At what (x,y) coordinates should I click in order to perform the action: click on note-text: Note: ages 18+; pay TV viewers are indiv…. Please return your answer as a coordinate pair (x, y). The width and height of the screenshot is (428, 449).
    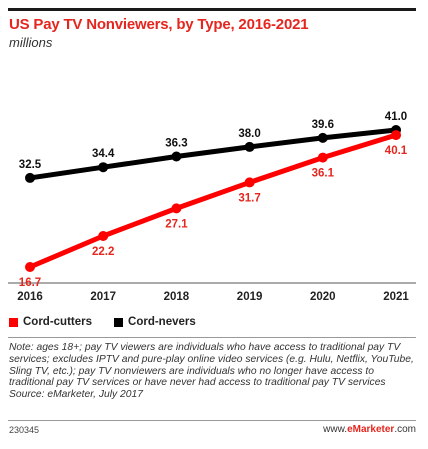
    Looking at the image, I should click on (211, 365).